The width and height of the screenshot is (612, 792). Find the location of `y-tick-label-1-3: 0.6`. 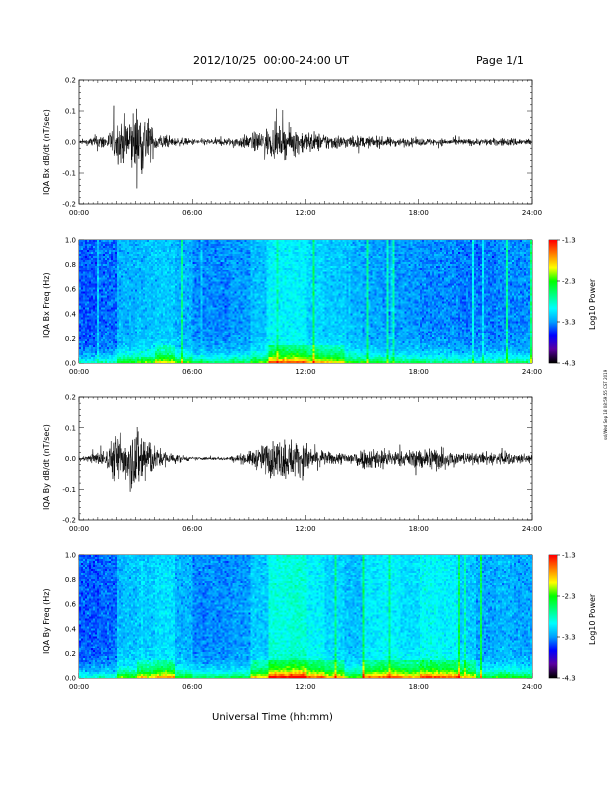

y-tick-label-1-3: 0.6 is located at coordinates (71, 290).